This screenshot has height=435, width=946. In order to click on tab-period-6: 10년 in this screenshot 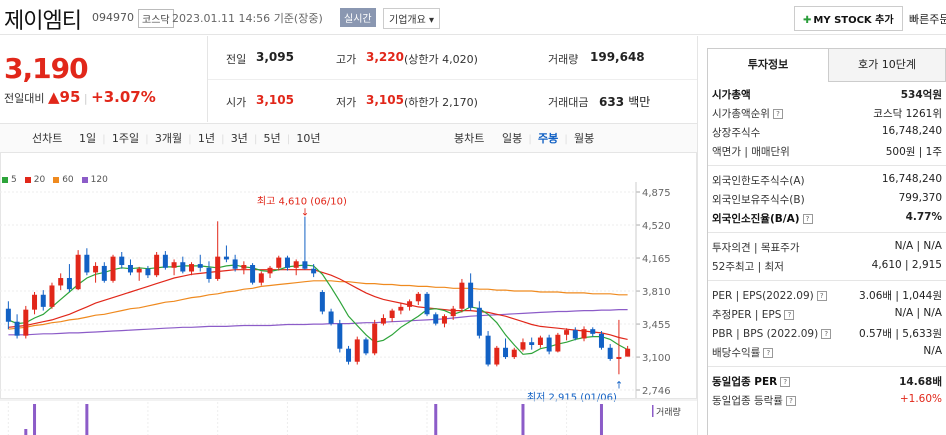, I will do `click(308, 138)`.